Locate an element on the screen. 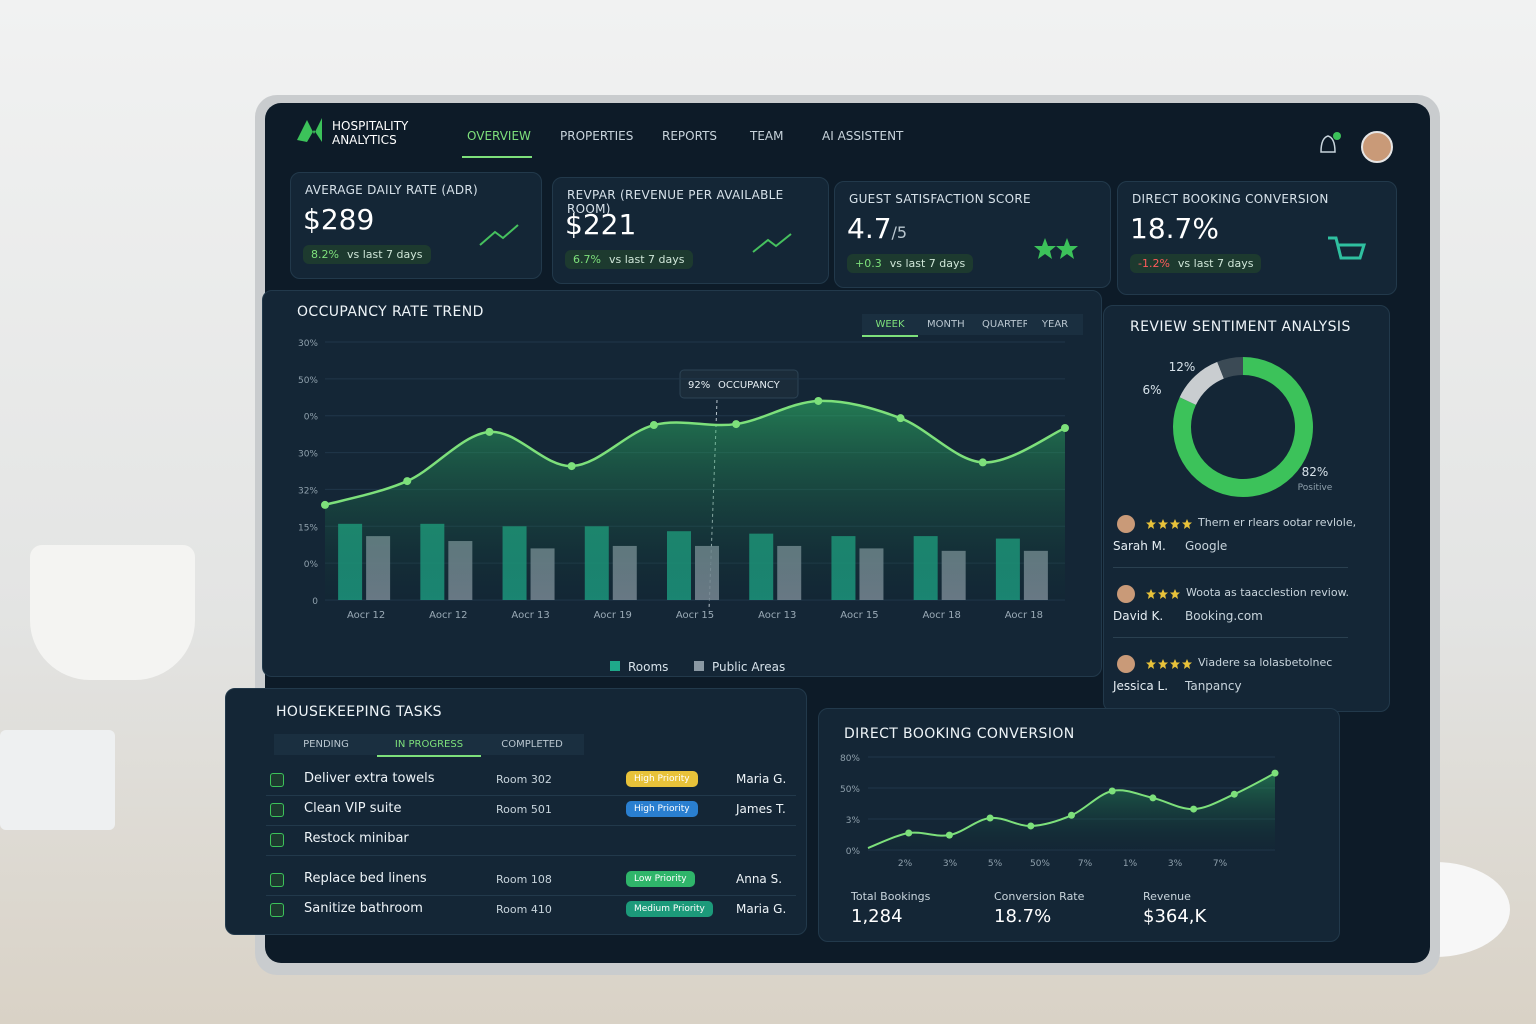 The height and width of the screenshot is (1024, 1536). review-text: Woota as taacclestion reviow. is located at coordinates (1268, 592).